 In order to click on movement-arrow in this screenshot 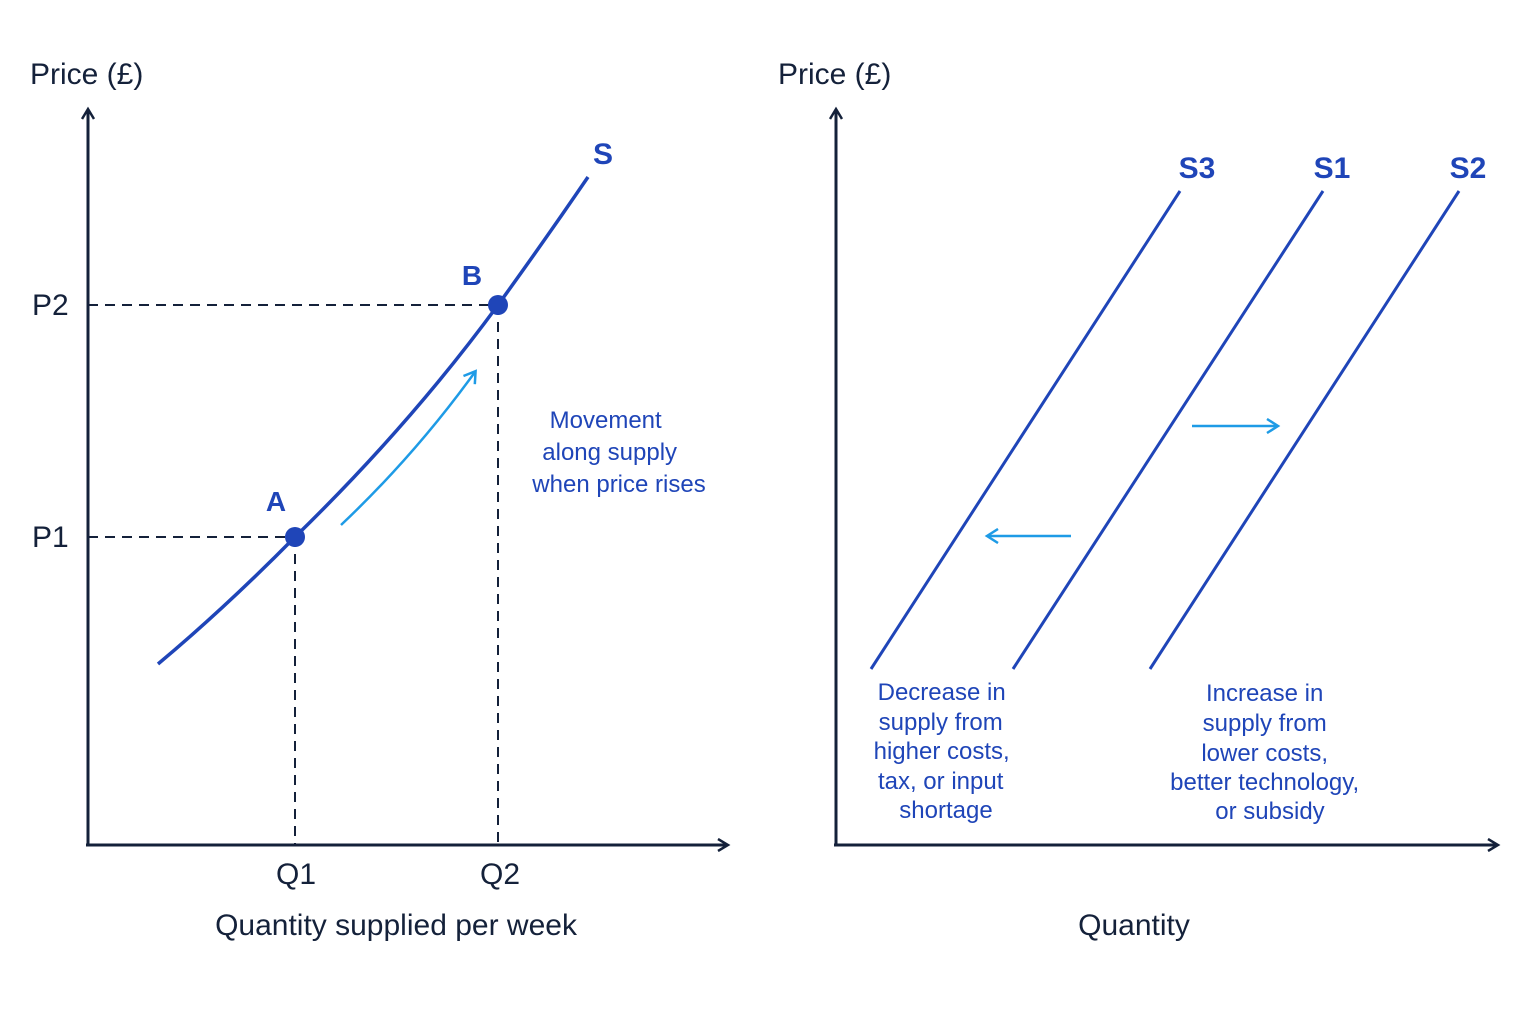, I will do `click(407, 449)`.